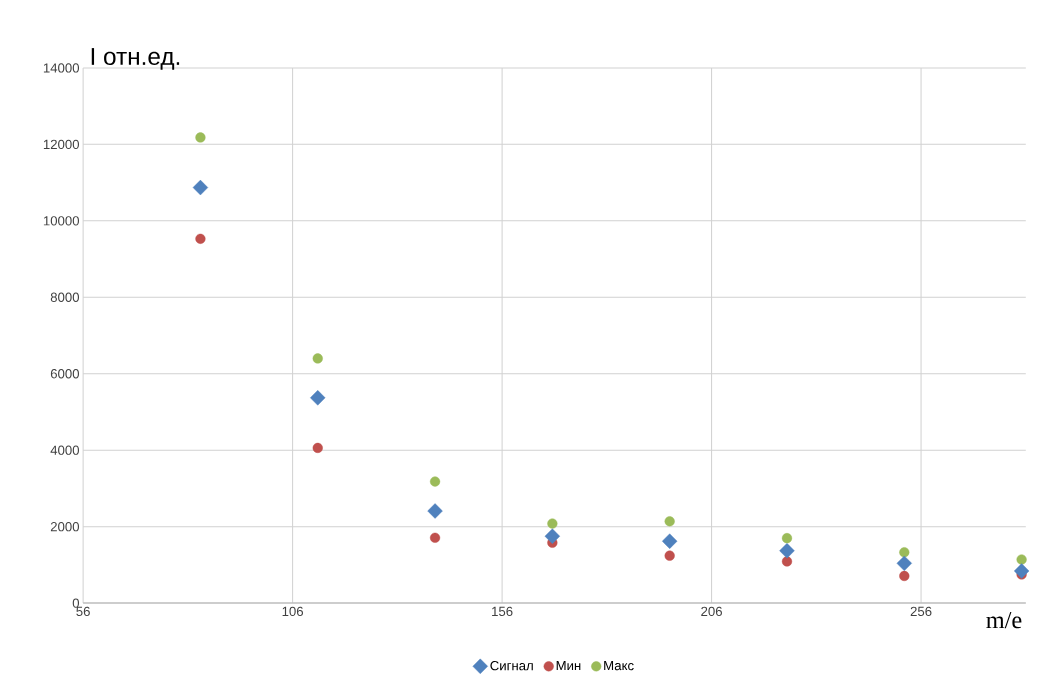  Describe the element at coordinates (135, 59) in the screenshot. I see `y-axis-title: I отн.ед.` at that location.